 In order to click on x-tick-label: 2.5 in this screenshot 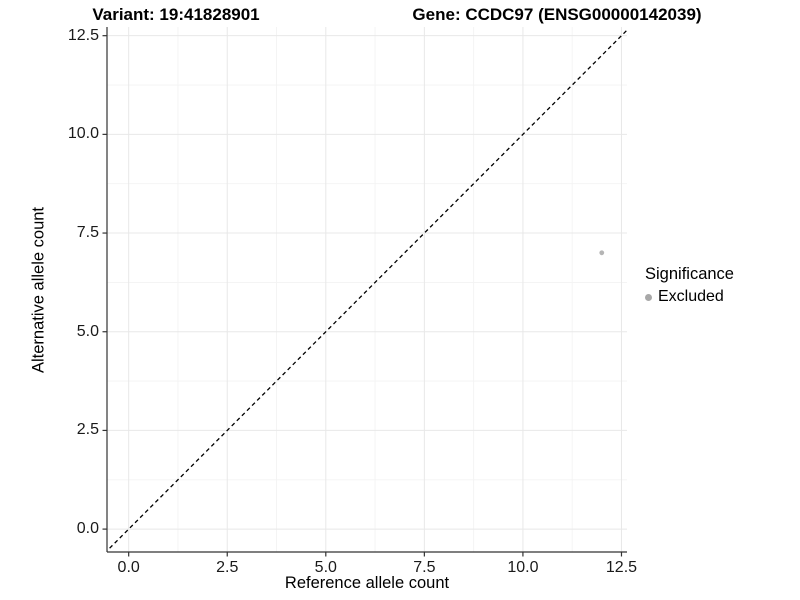, I will do `click(227, 567)`.